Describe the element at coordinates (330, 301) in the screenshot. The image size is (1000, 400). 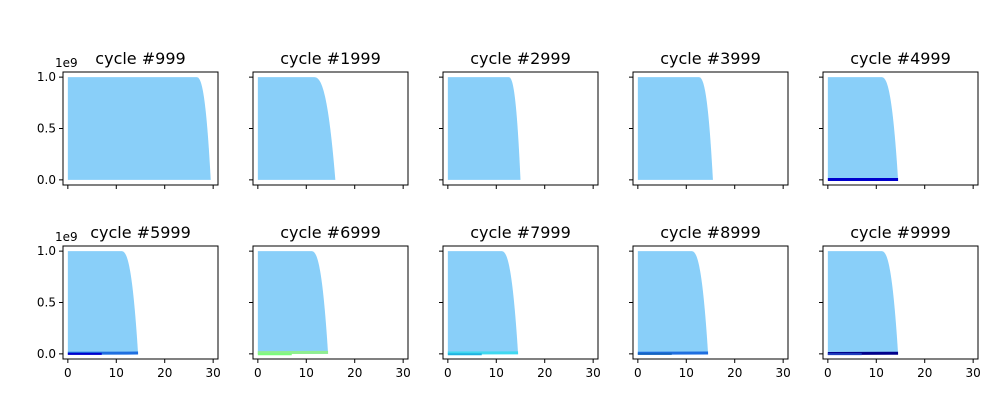
I see `subplot-panel: cycle #6999 0 10 20 30` at that location.